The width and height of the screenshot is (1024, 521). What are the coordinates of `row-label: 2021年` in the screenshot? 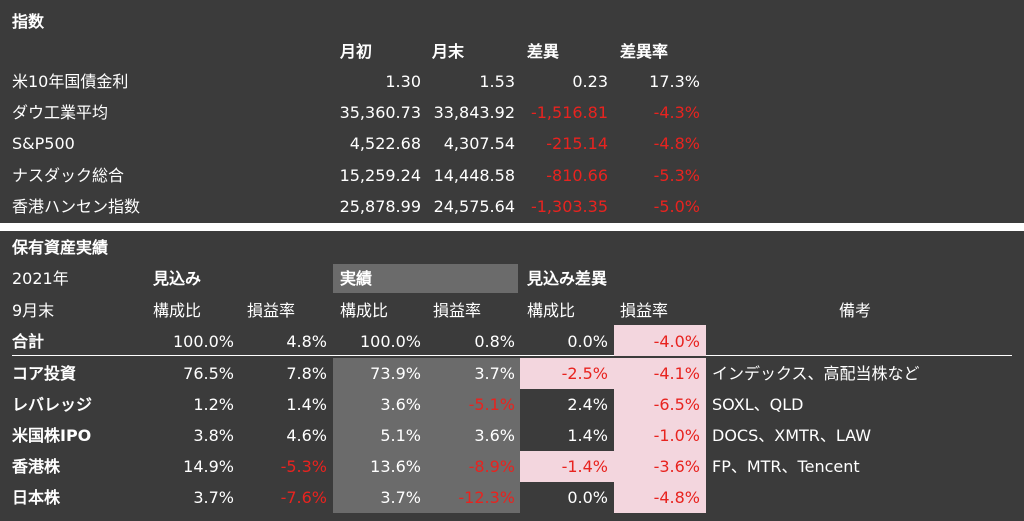 It's located at (40, 278).